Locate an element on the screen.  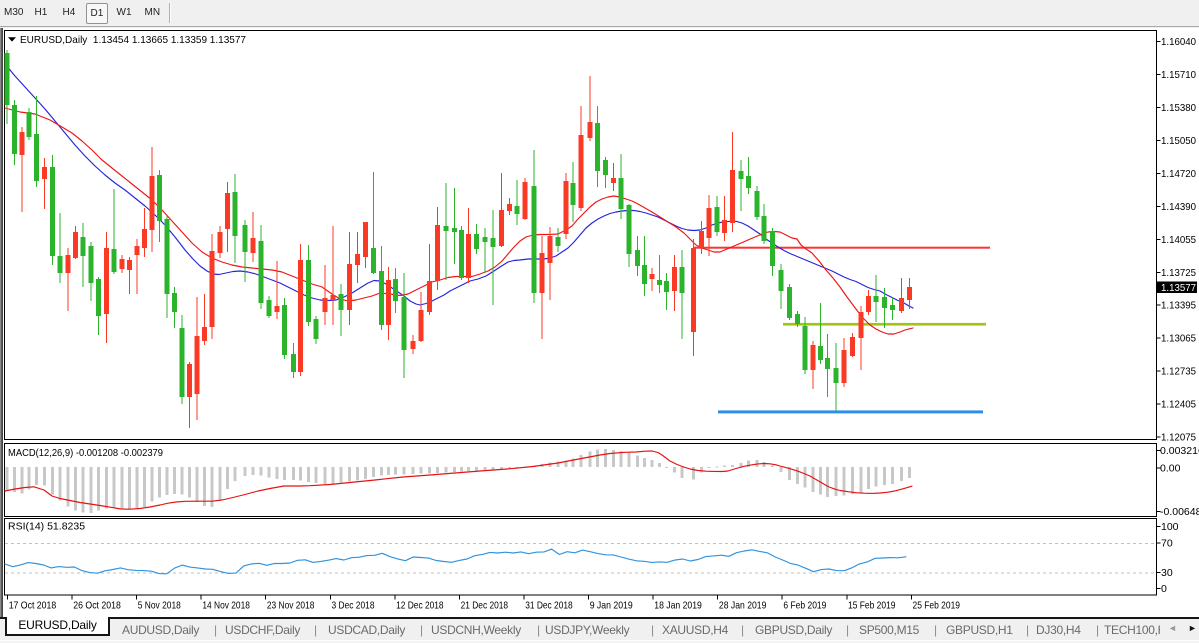
svg-text: 70 is located at coordinates (1167, 544).